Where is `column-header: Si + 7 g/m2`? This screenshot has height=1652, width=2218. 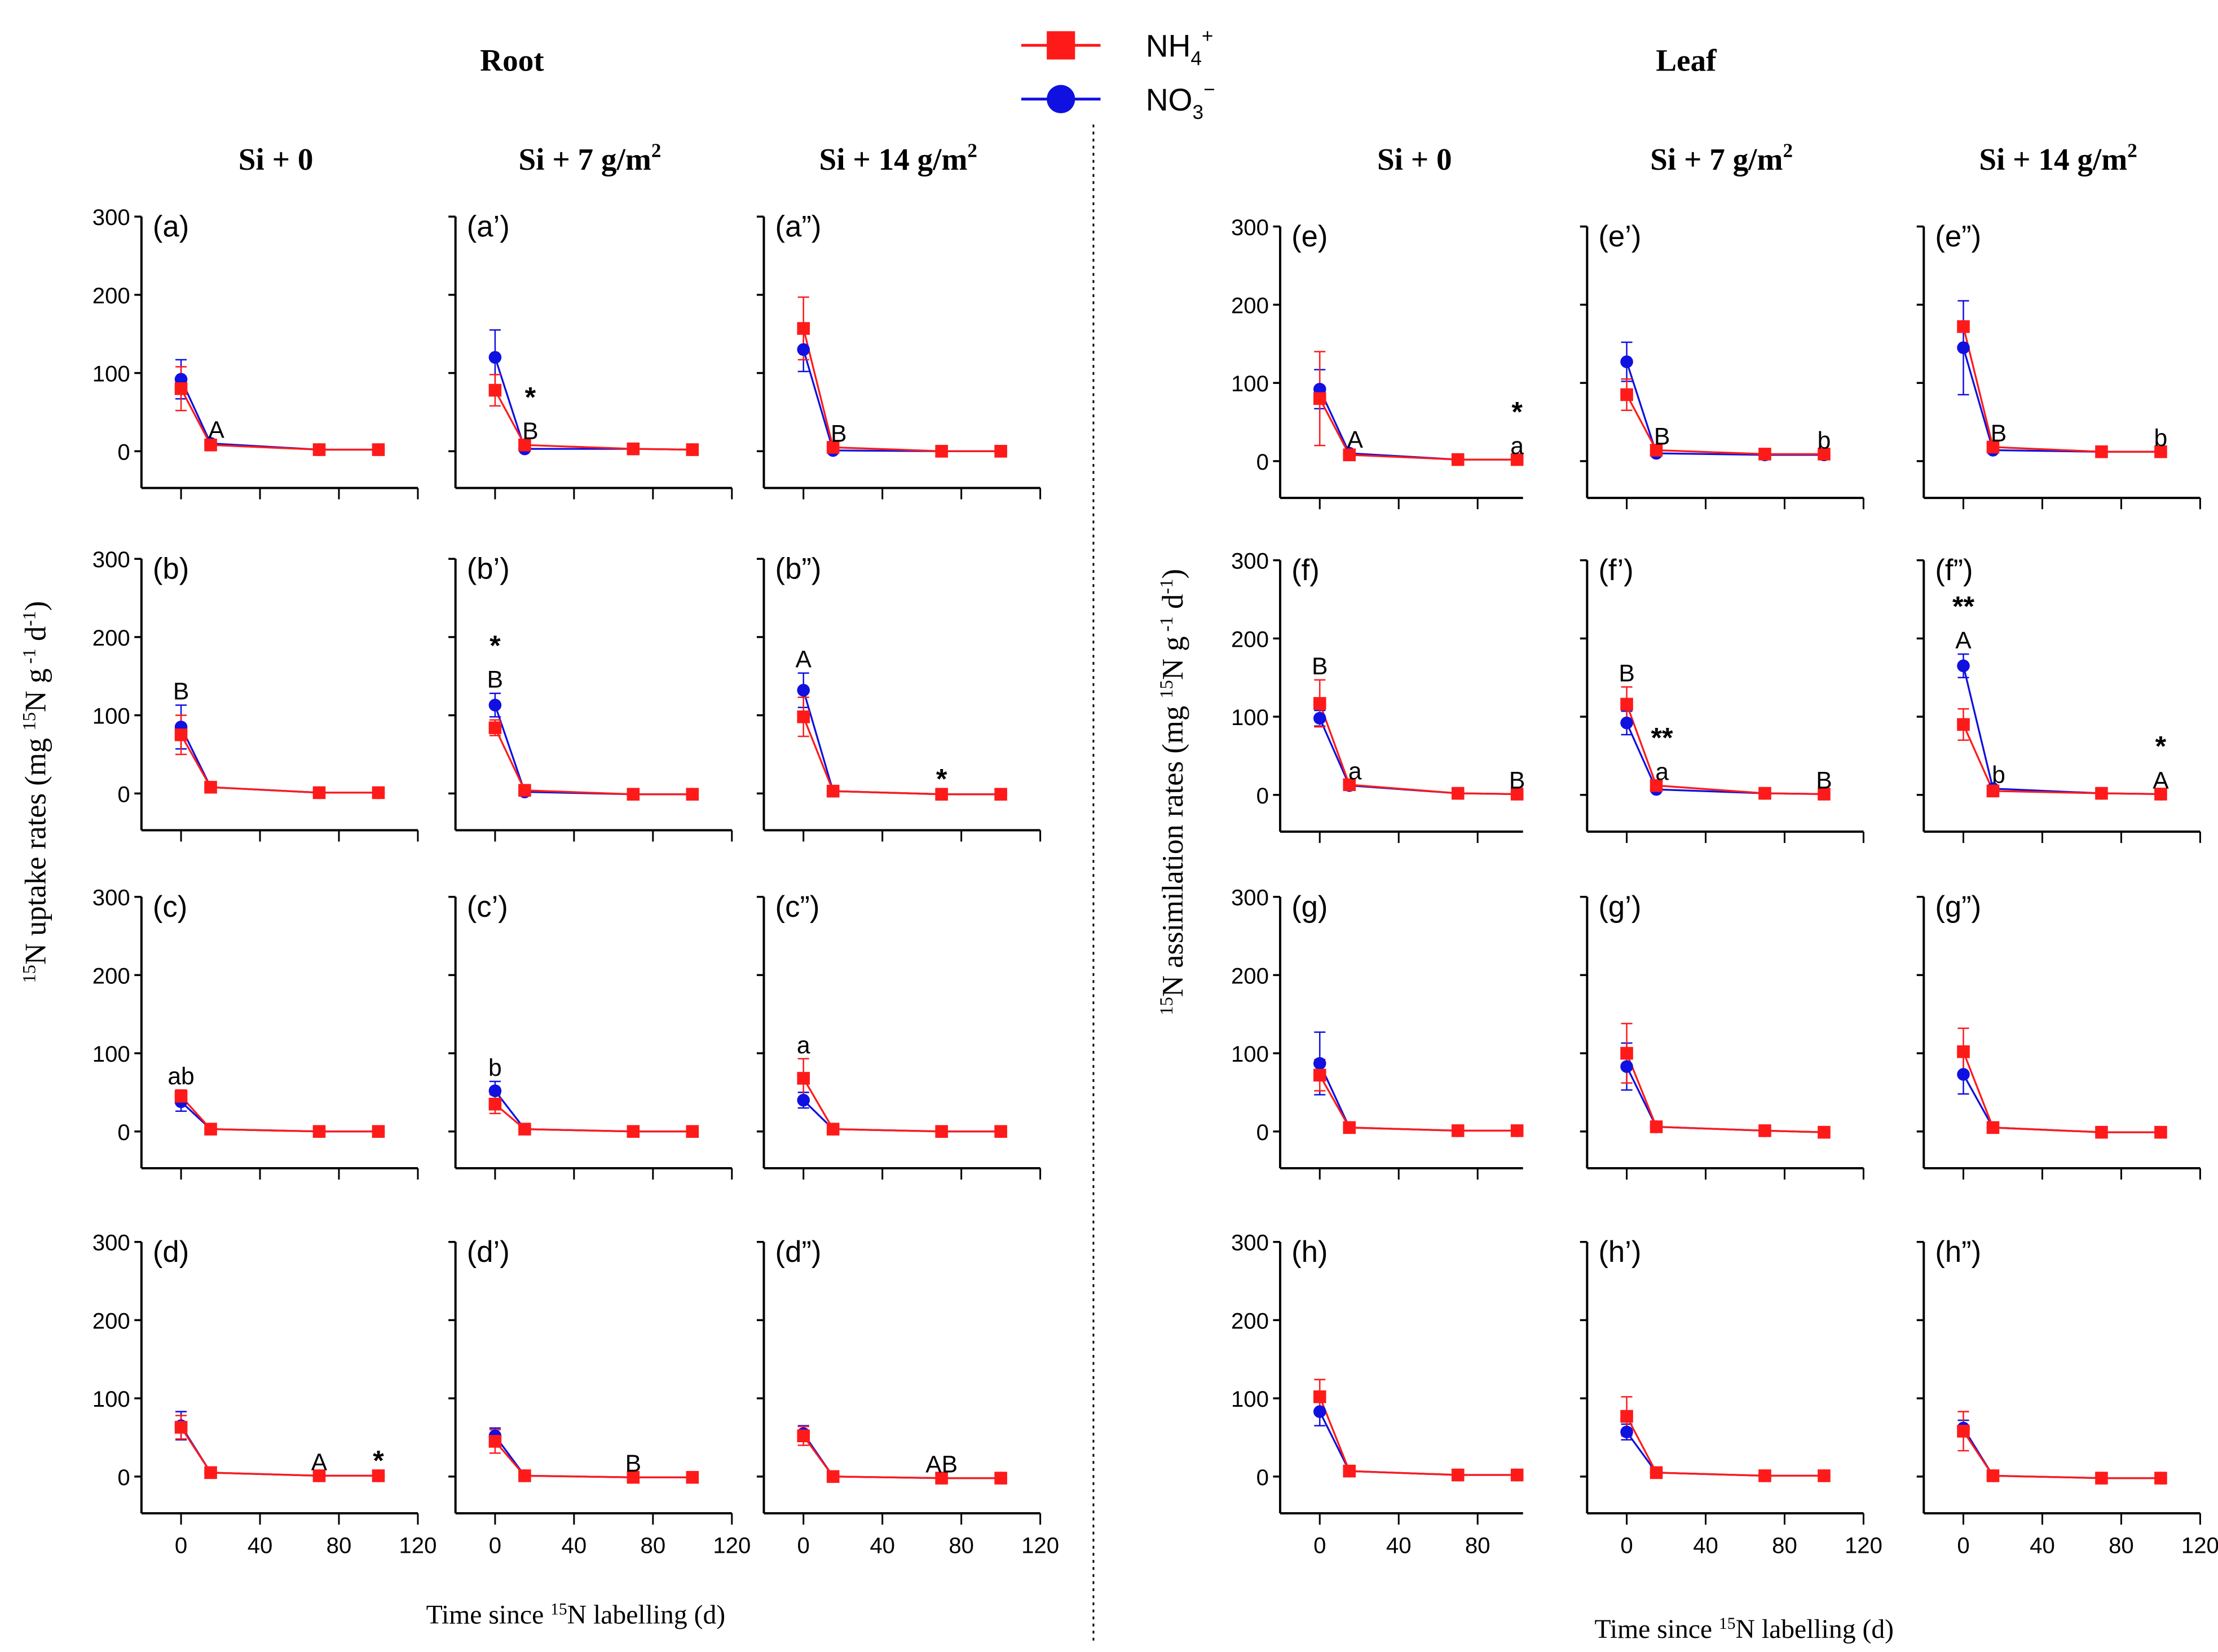
column-header: Si + 7 g/m2 is located at coordinates (1721, 158).